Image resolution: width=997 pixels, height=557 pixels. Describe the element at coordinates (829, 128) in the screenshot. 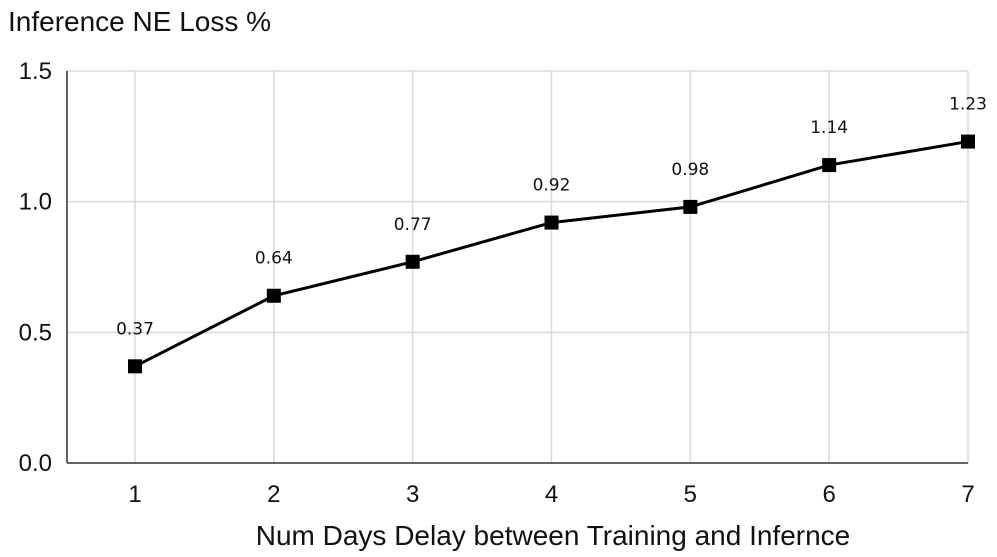

I see `data-label: 1.14` at that location.